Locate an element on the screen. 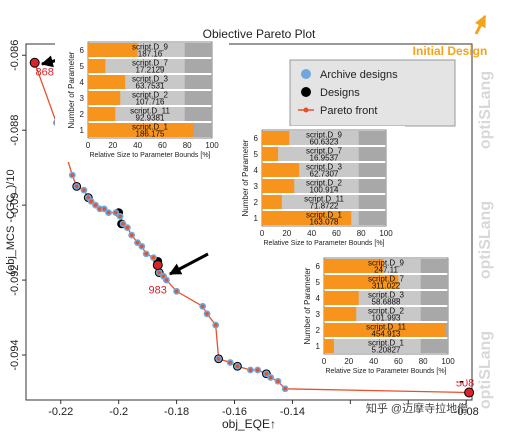  y-tick-label: -0.09 is located at coordinates (15, 205).